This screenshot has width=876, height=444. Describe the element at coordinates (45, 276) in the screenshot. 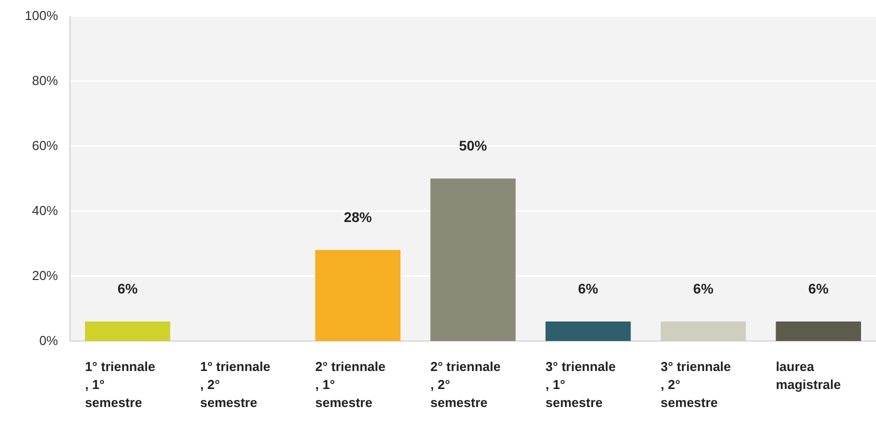

I see `y-tick-label: 20%` at that location.